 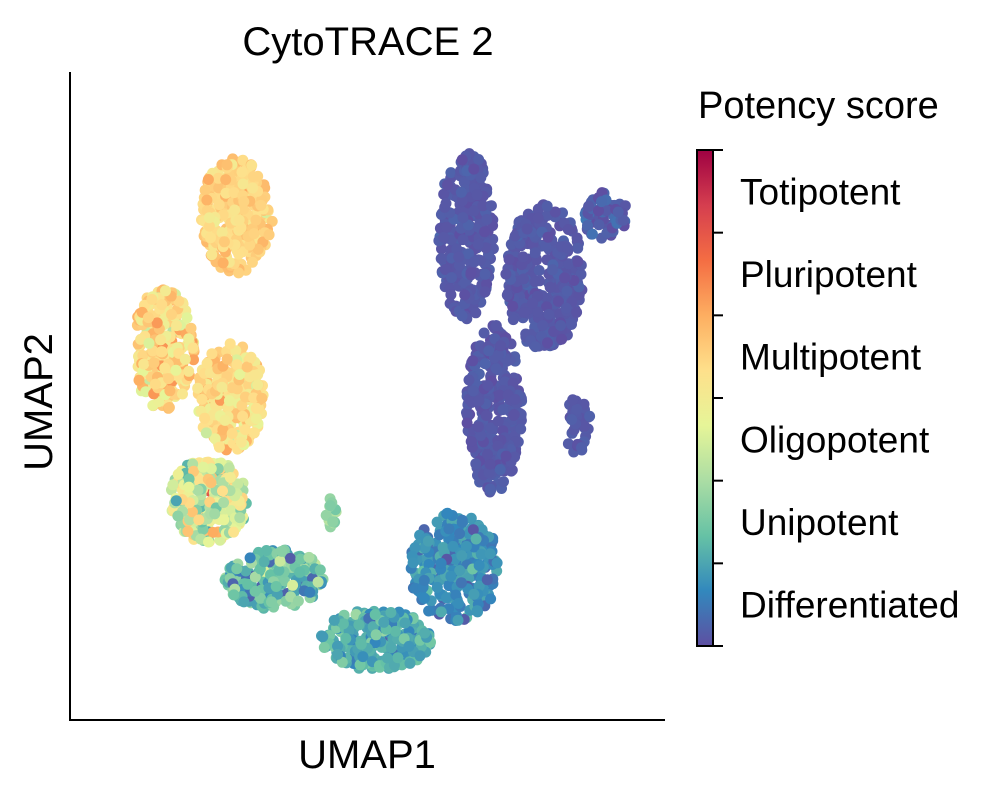 I want to click on colorbar, so click(x=705, y=398).